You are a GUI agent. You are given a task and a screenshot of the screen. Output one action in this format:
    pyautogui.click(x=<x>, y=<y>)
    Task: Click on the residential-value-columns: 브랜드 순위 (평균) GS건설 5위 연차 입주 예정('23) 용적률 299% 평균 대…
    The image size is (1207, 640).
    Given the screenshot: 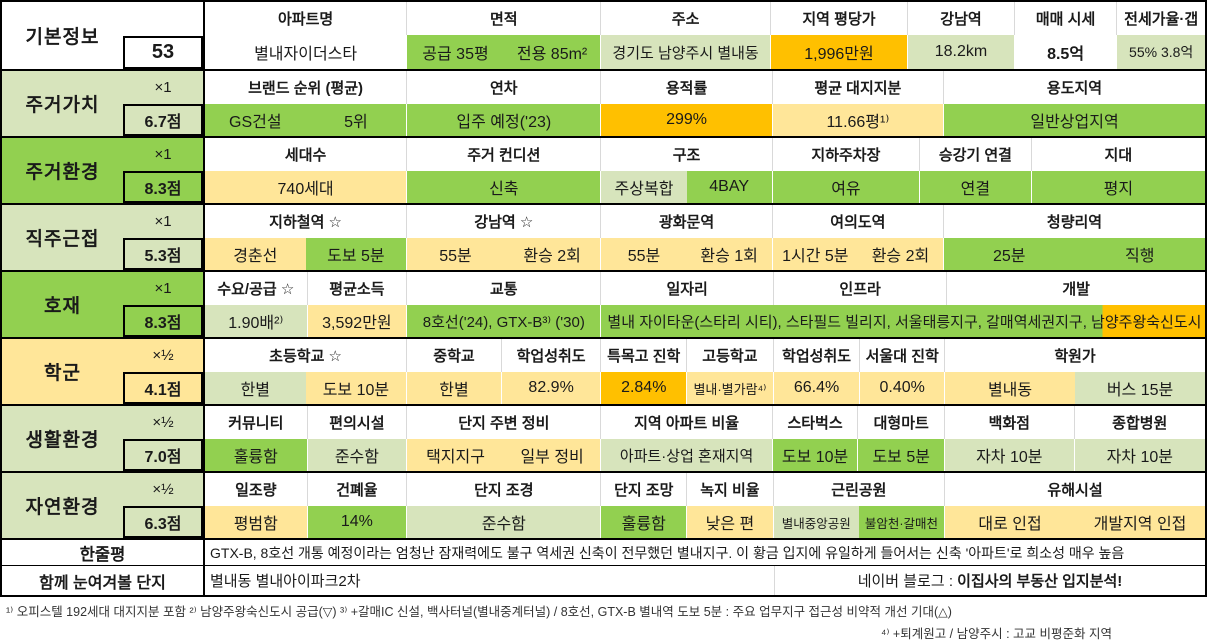 What is the action you would take?
    pyautogui.click(x=705, y=103)
    